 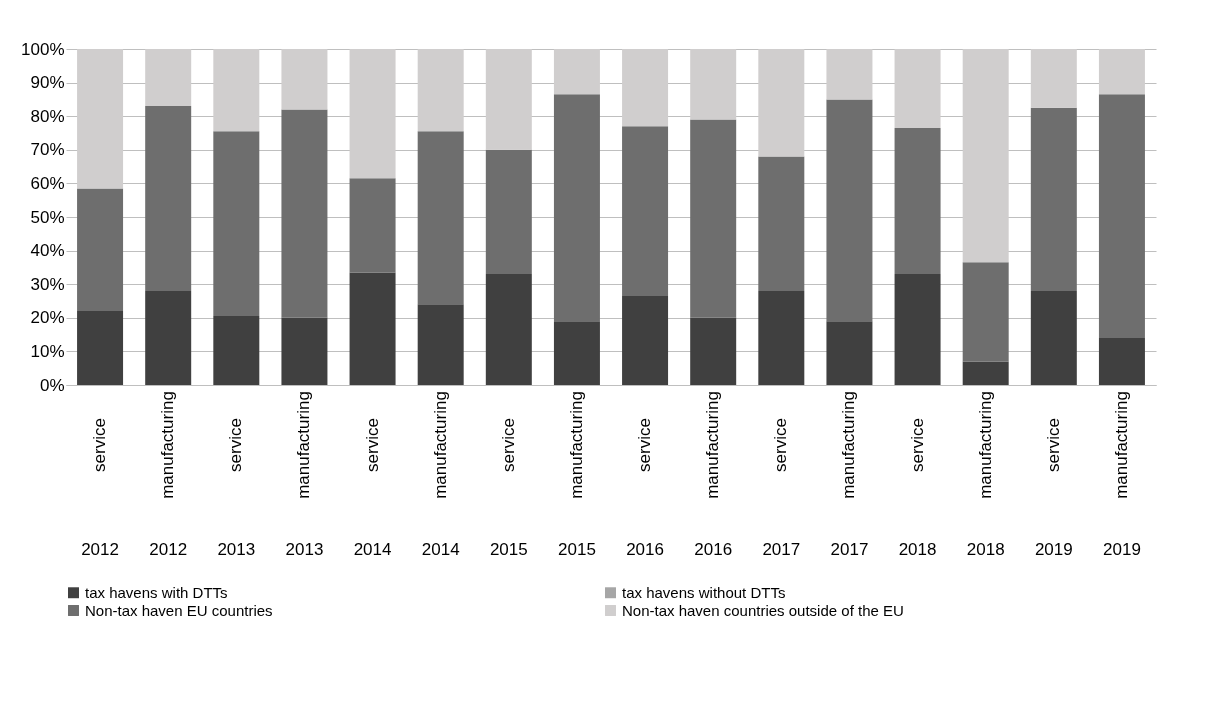 I want to click on category-label: manufacturing 2018, so click(x=985, y=475).